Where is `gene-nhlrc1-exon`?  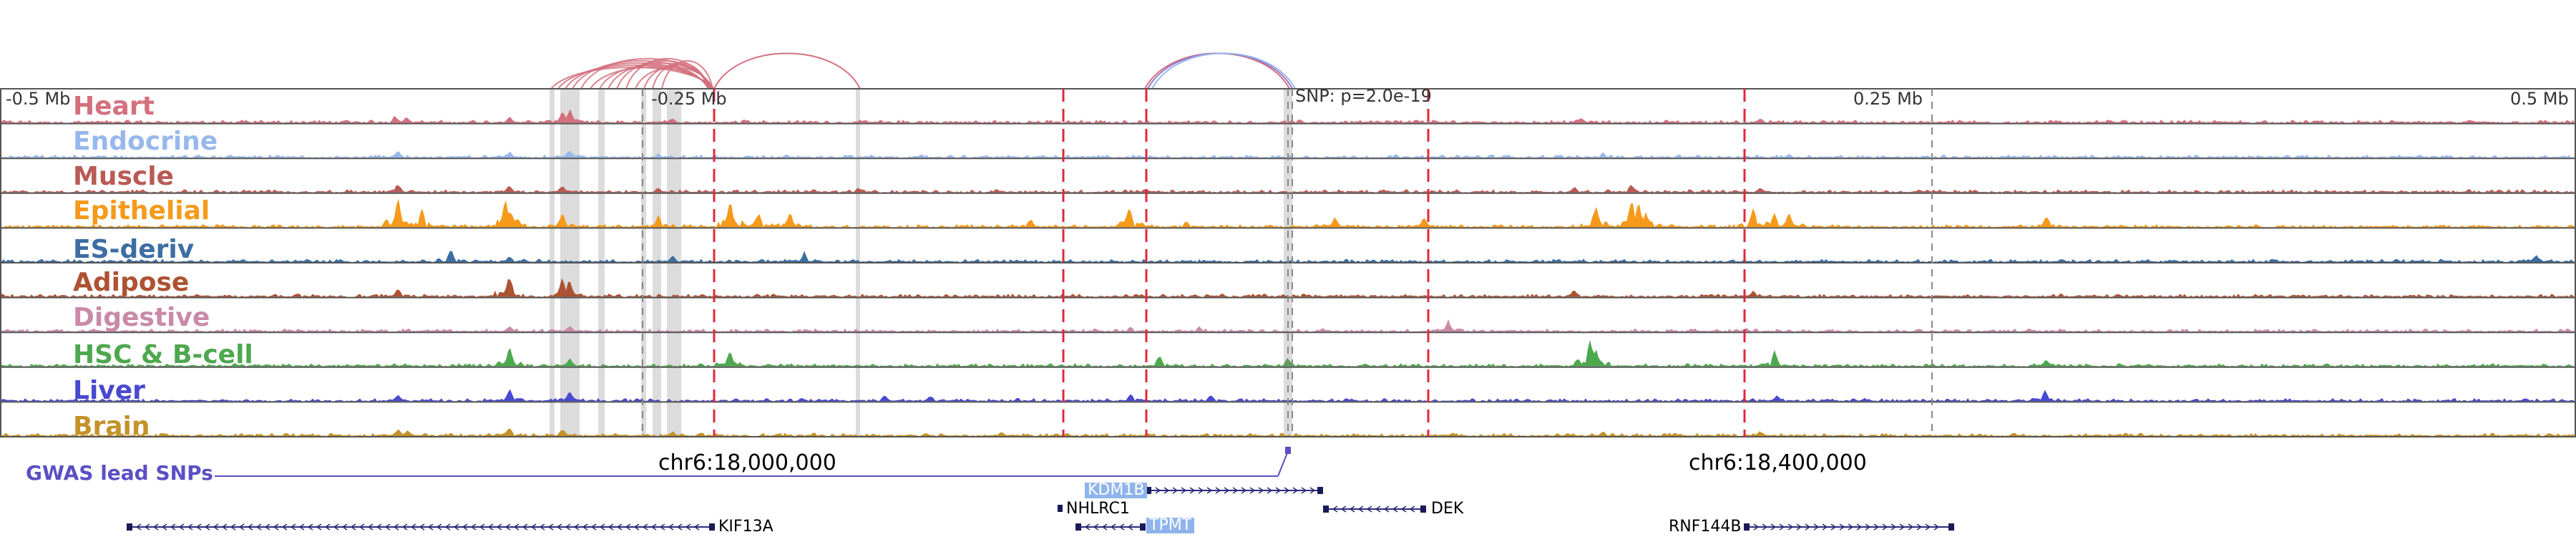 gene-nhlrc1-exon is located at coordinates (1060, 508).